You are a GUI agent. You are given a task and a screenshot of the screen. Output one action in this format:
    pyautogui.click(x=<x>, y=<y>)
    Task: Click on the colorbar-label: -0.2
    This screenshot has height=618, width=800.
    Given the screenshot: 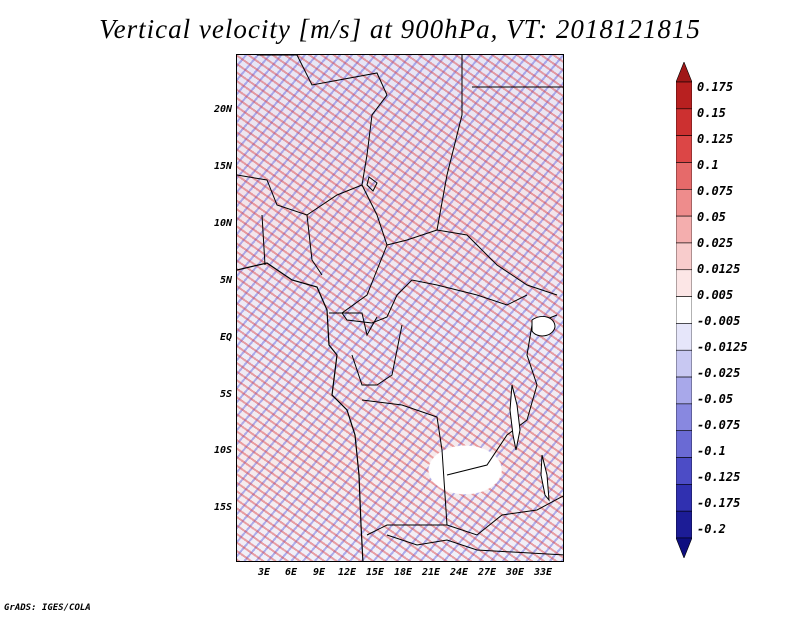 What is the action you would take?
    pyautogui.click(x=711, y=529)
    